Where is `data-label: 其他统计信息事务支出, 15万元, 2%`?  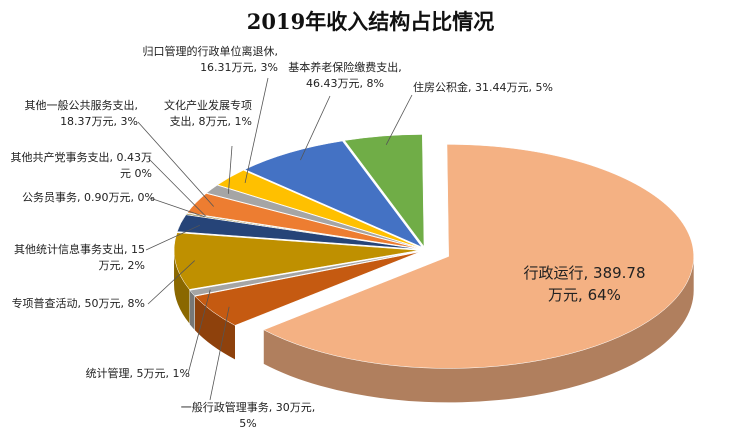 data-label: 其他统计信息事务支出, 15万元, 2% is located at coordinates (79, 257).